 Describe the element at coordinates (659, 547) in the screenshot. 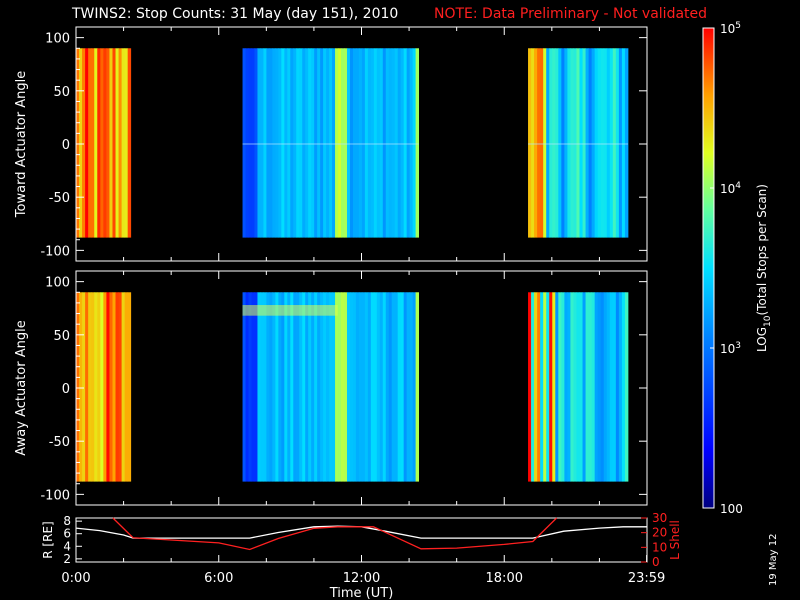

I see `l-shell-ytick-label: 10` at that location.